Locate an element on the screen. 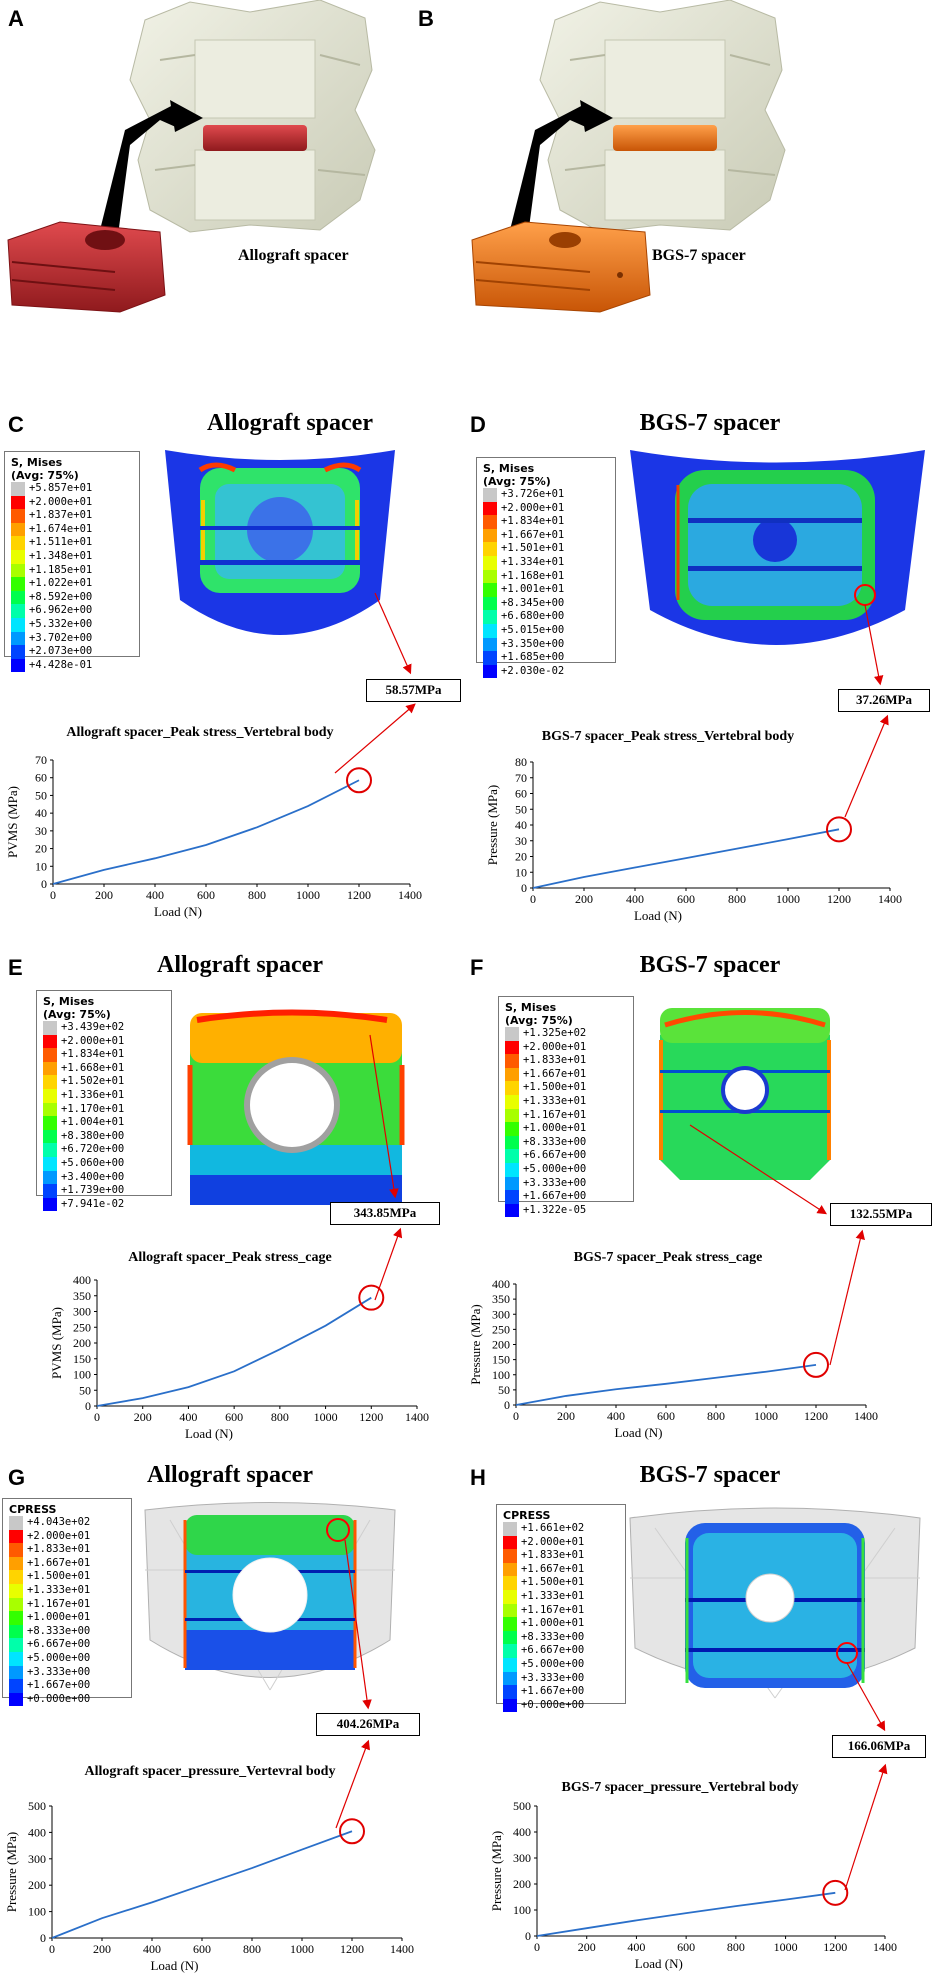 The width and height of the screenshot is (939, 1973). legend-entry: +1.004e+01 is located at coordinates (105, 1123).